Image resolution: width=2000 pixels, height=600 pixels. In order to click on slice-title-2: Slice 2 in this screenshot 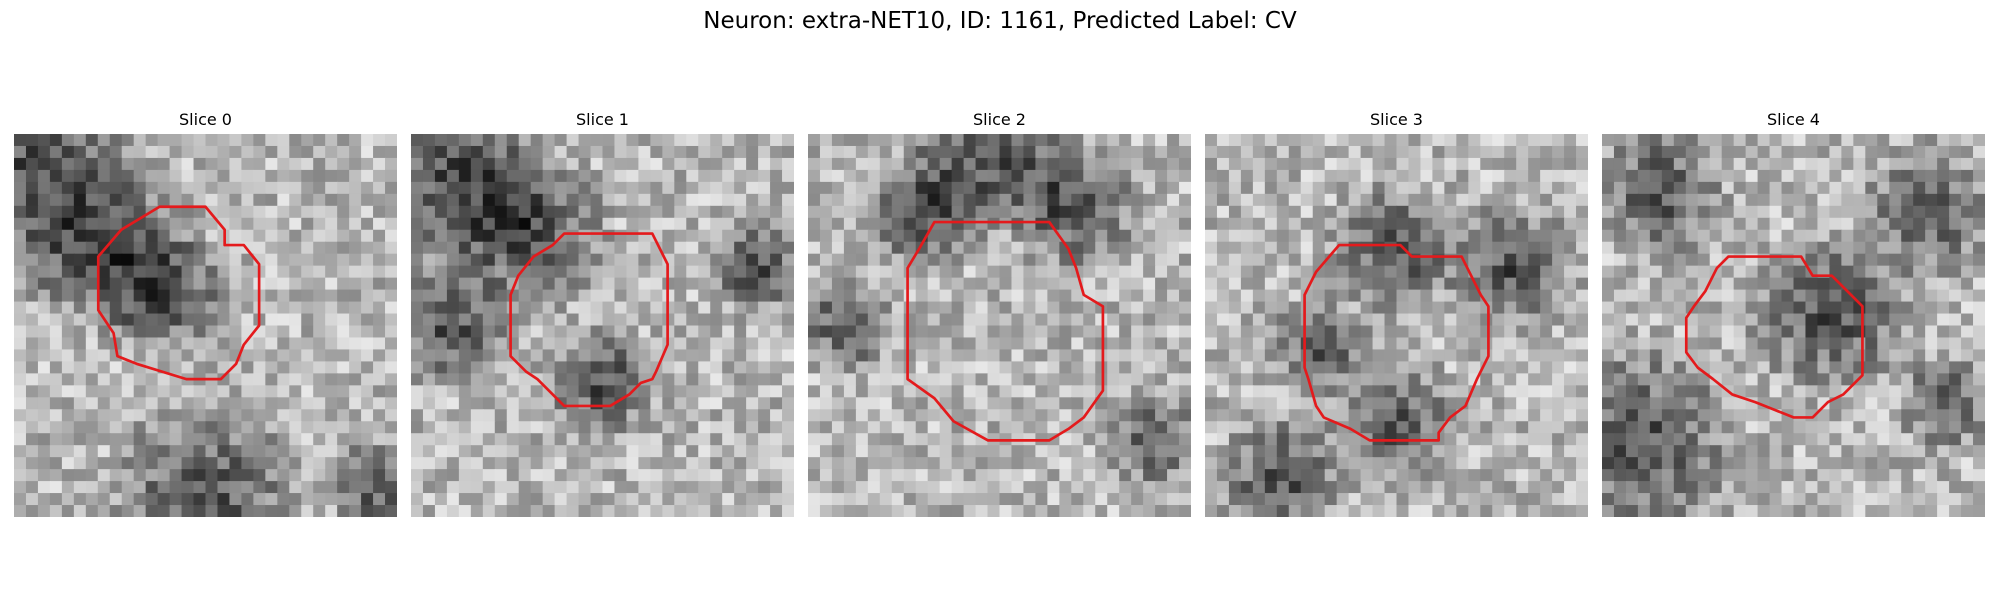, I will do `click(999, 119)`.